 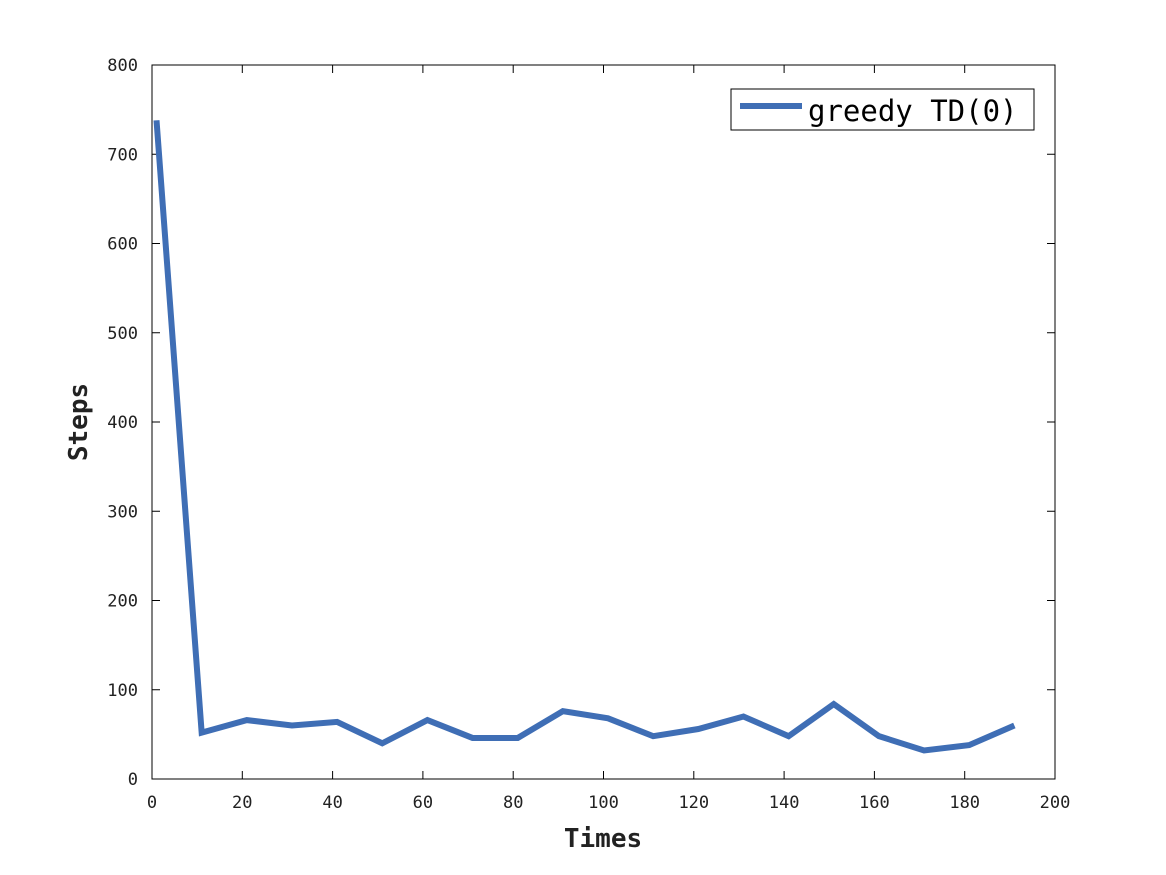 I want to click on legend-box, so click(x=882, y=109).